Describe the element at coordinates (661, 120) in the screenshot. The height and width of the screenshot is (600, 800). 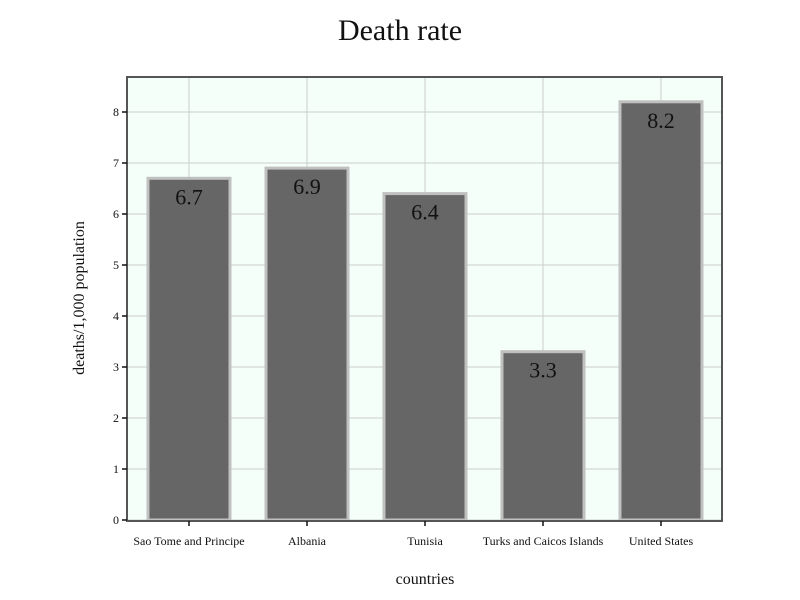
I see `data-label: 8.2` at that location.